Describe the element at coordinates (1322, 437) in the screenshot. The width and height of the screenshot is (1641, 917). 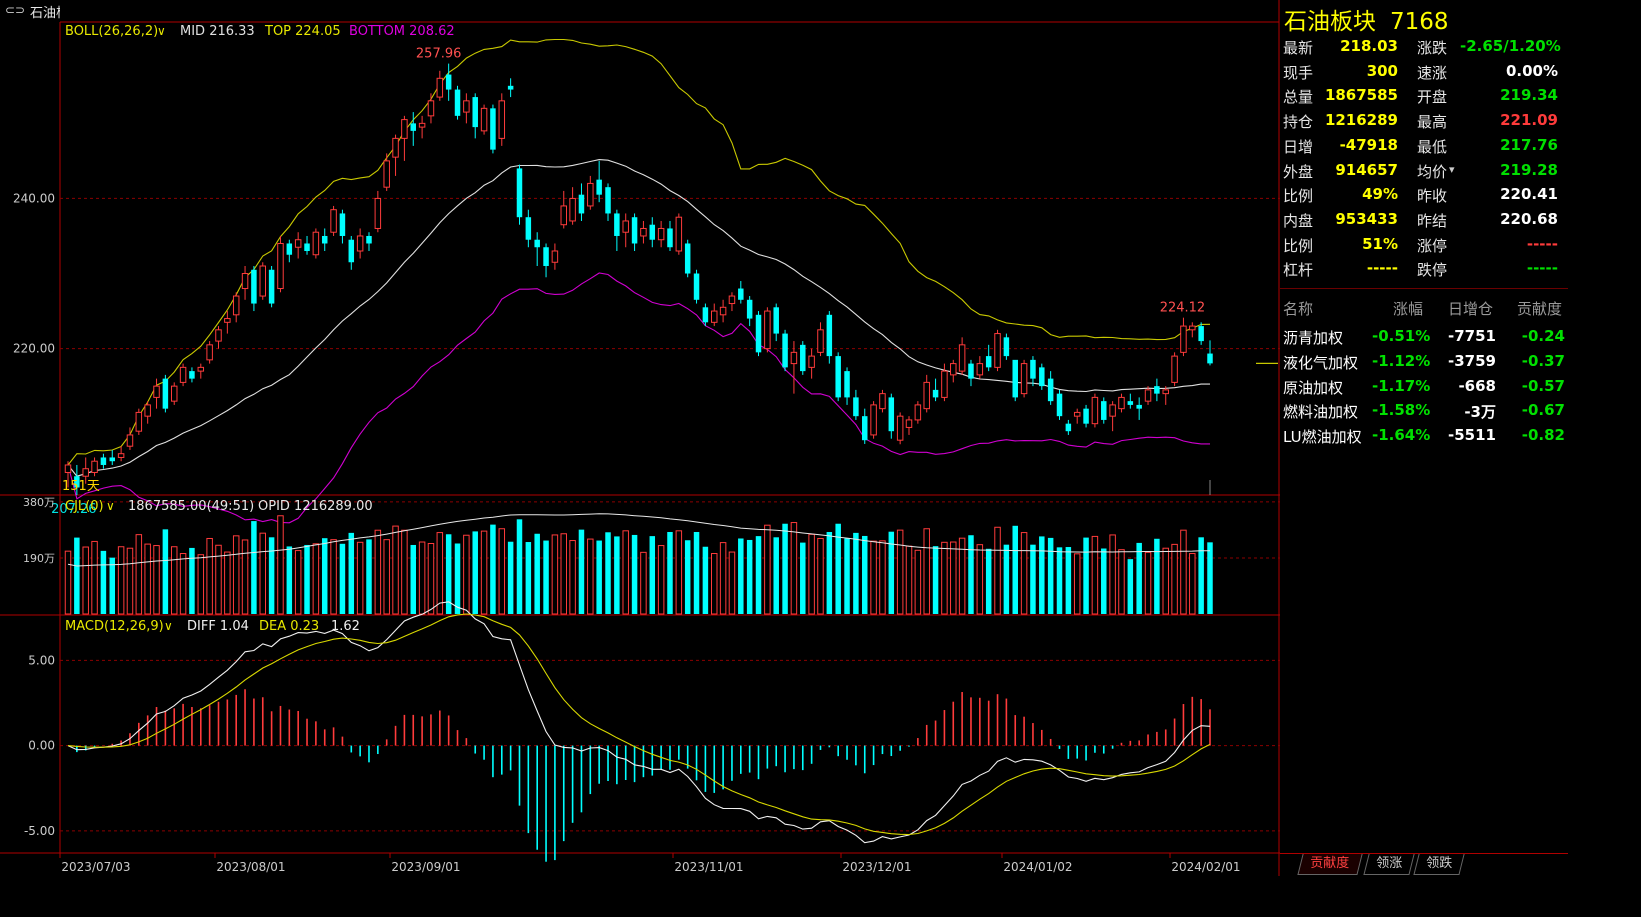
I see `contrib-name: LU燃油加权` at that location.